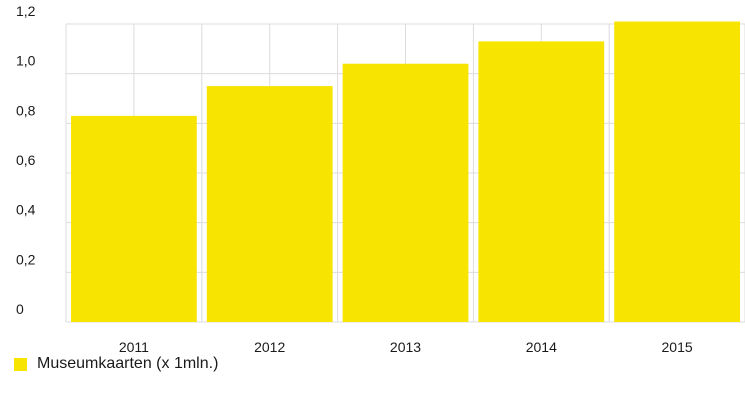  I want to click on x-tick-label: 2011, so click(134, 347).